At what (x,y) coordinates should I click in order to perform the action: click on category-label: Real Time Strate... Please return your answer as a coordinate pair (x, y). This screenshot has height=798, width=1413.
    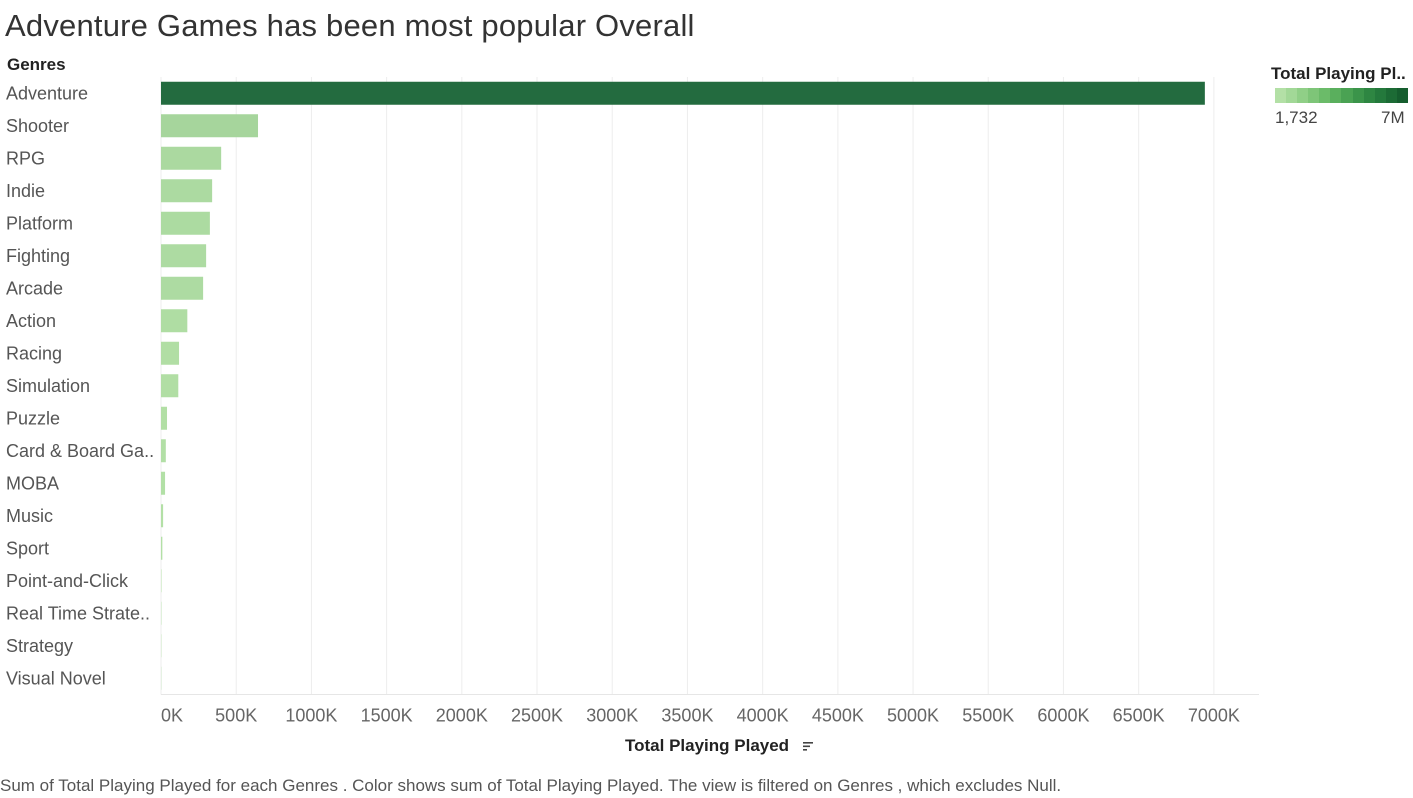
    Looking at the image, I should click on (78, 613).